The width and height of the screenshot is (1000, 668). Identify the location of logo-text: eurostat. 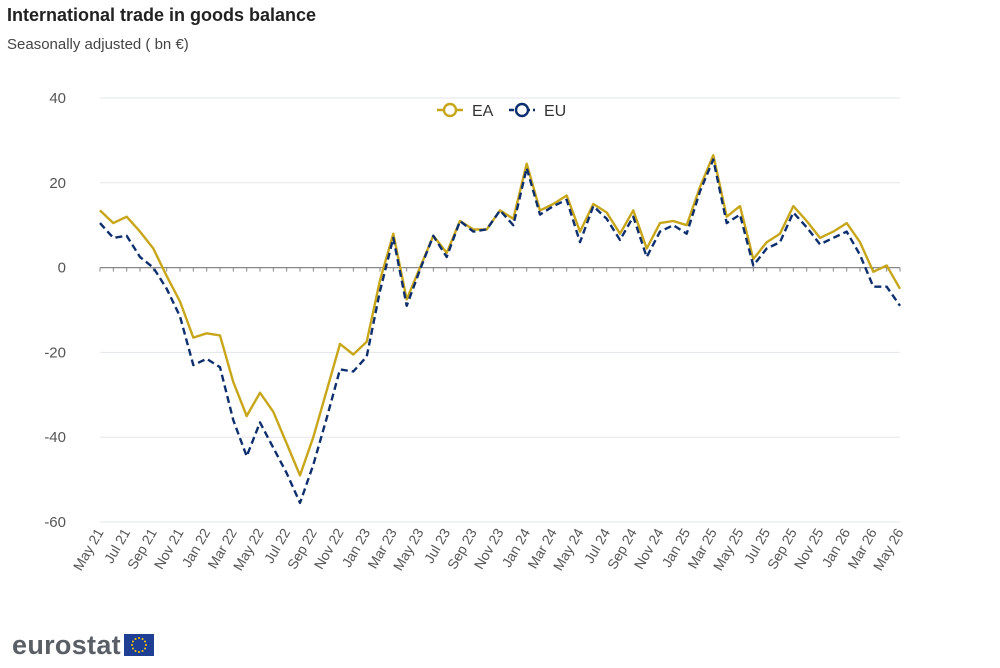
(66, 644).